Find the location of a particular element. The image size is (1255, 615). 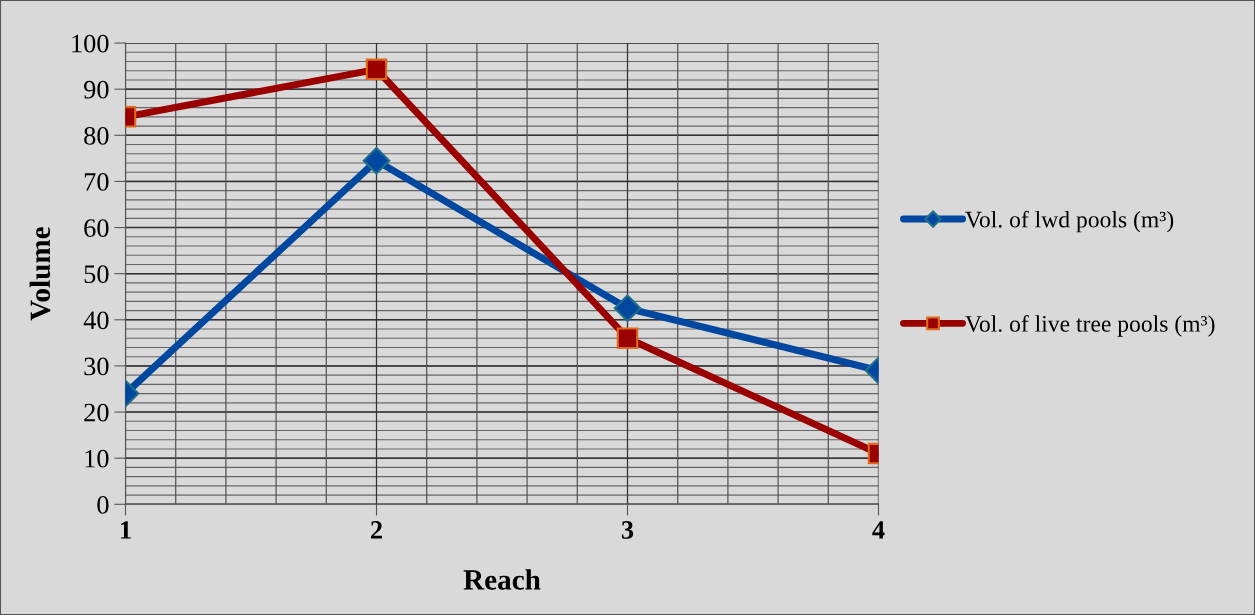

legend-label: Vol. of lwd pools (m³) is located at coordinates (1069, 221).